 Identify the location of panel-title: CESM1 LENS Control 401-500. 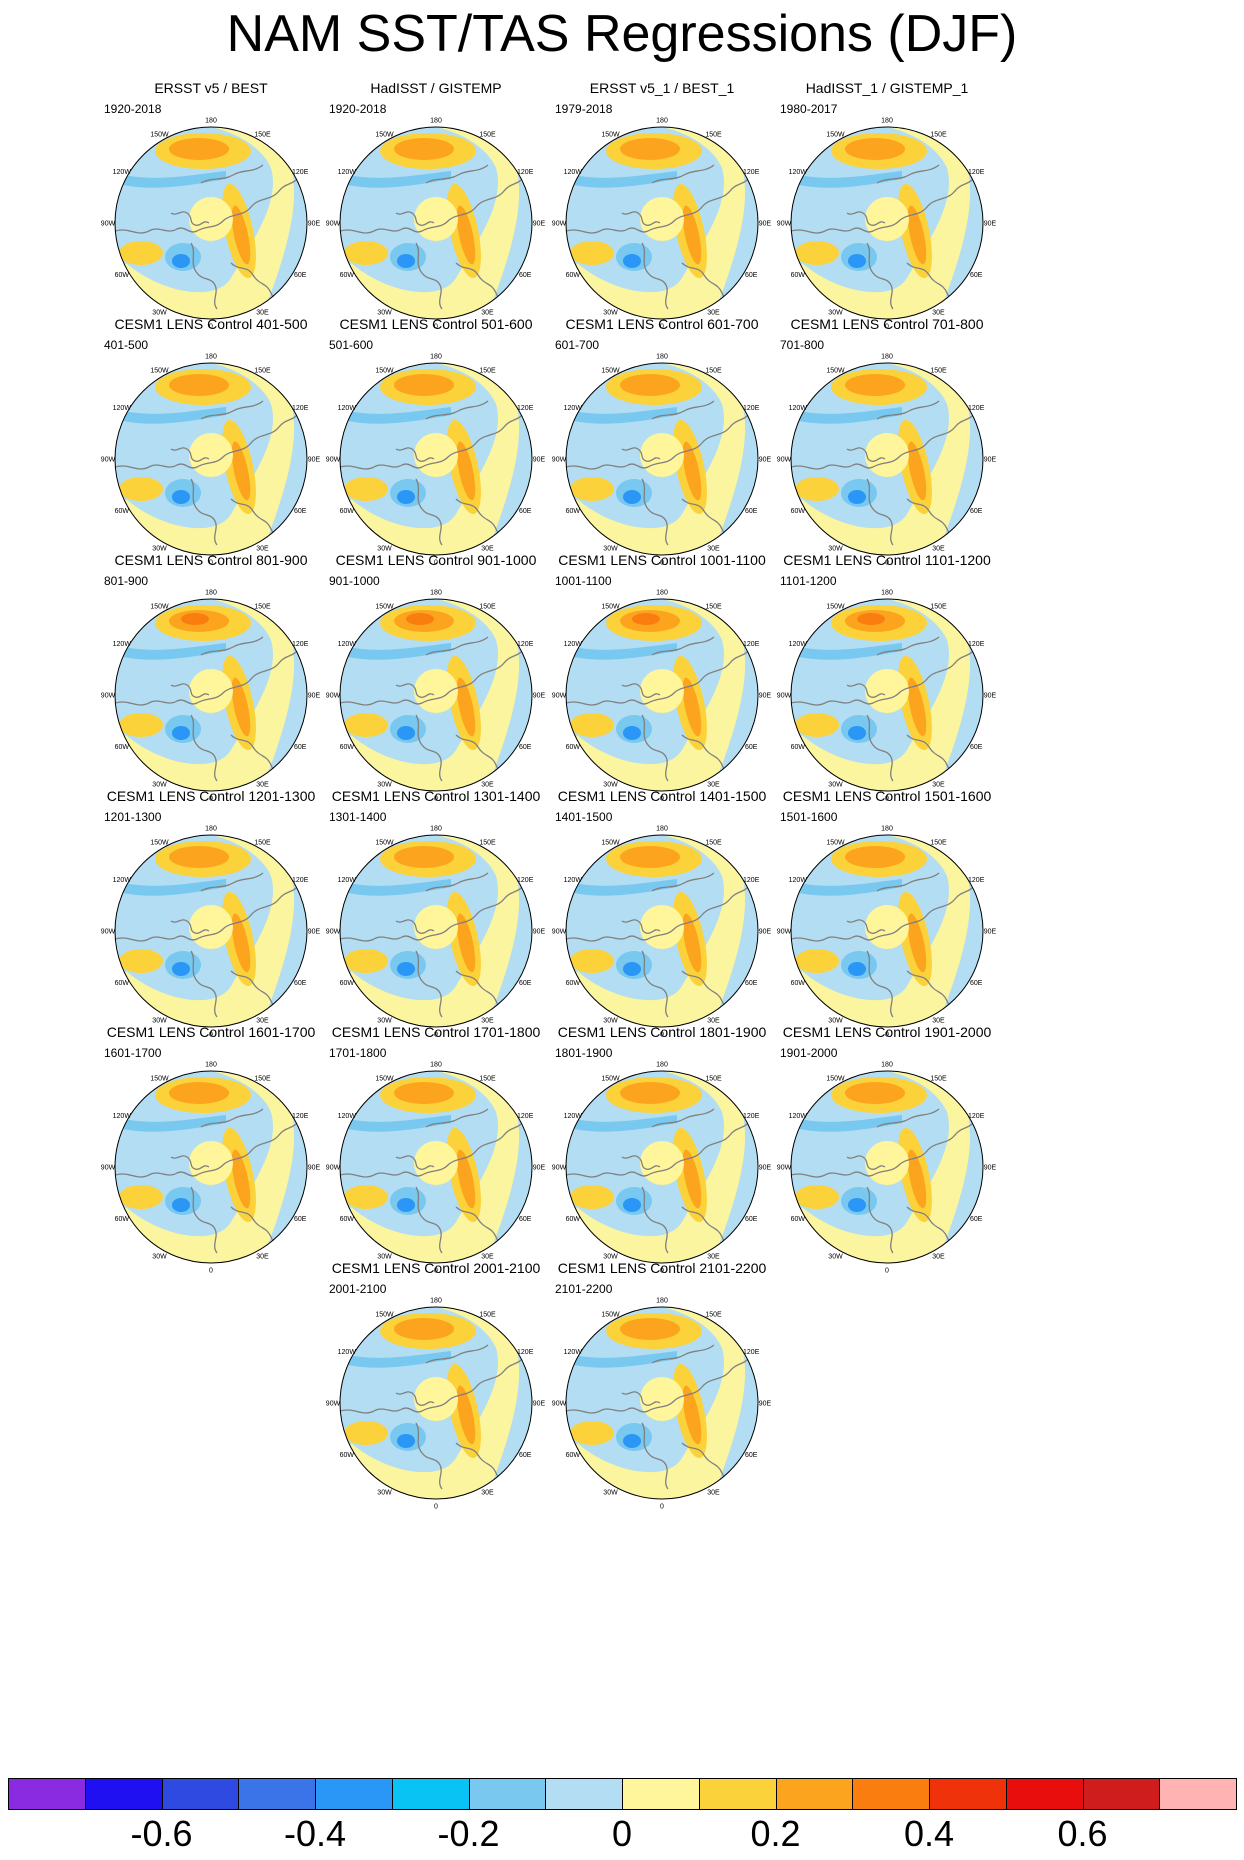
(211, 324).